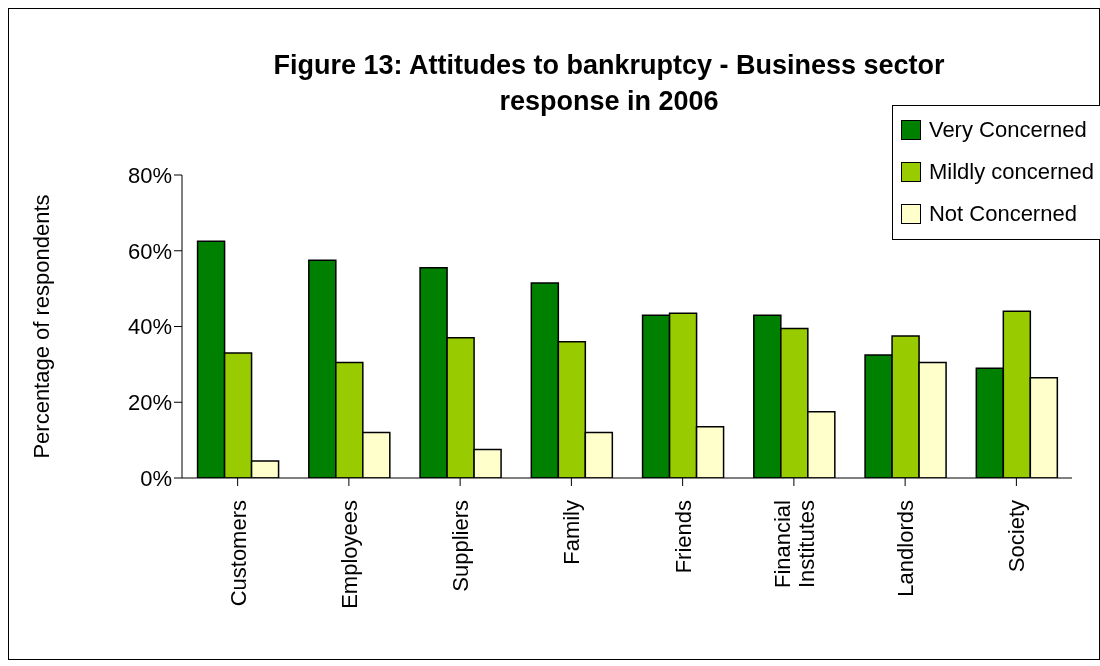 This screenshot has height=666, width=1100. I want to click on x-tick-label: Employees, so click(349, 554).